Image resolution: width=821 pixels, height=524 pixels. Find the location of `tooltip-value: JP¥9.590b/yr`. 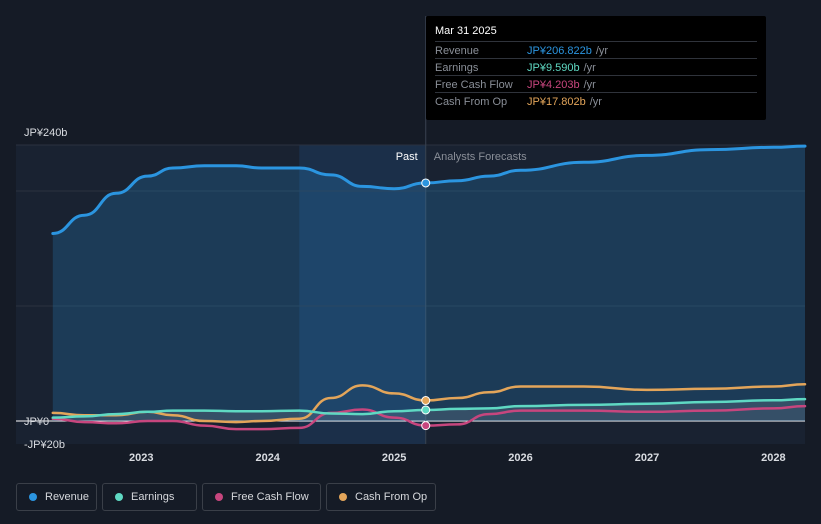

tooltip-value: JP¥9.590b/yr is located at coordinates (561, 68).